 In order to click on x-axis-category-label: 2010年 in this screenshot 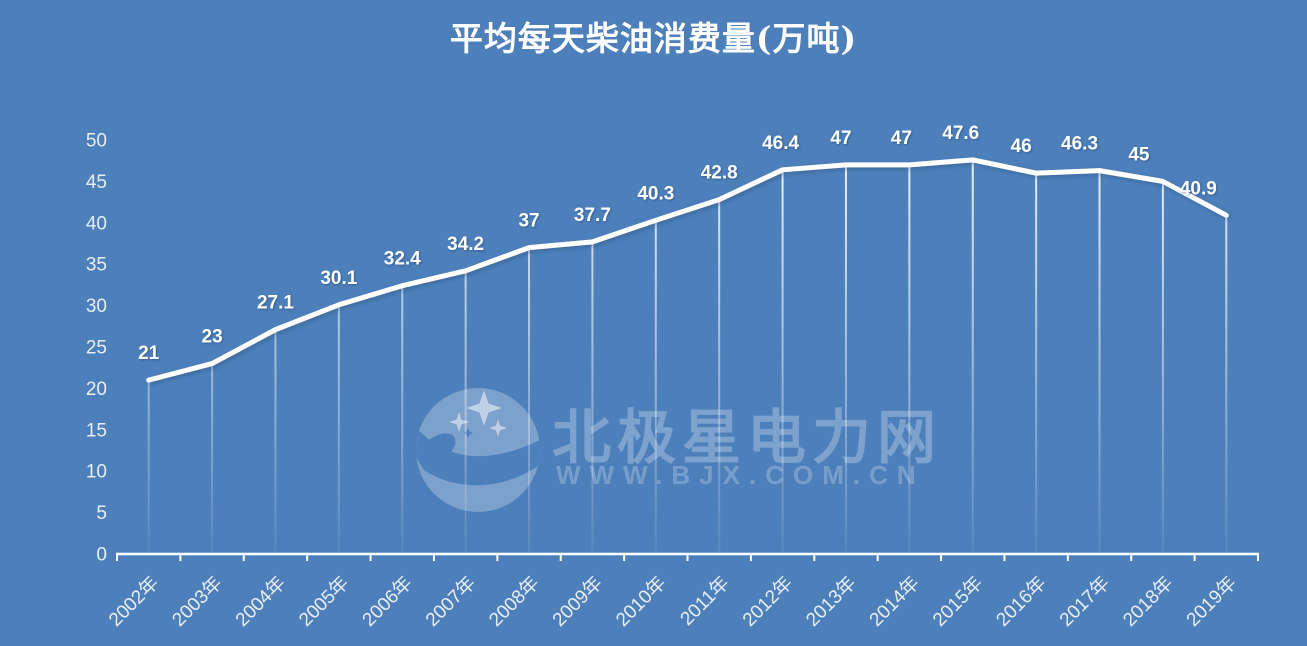, I will do `click(640, 601)`.